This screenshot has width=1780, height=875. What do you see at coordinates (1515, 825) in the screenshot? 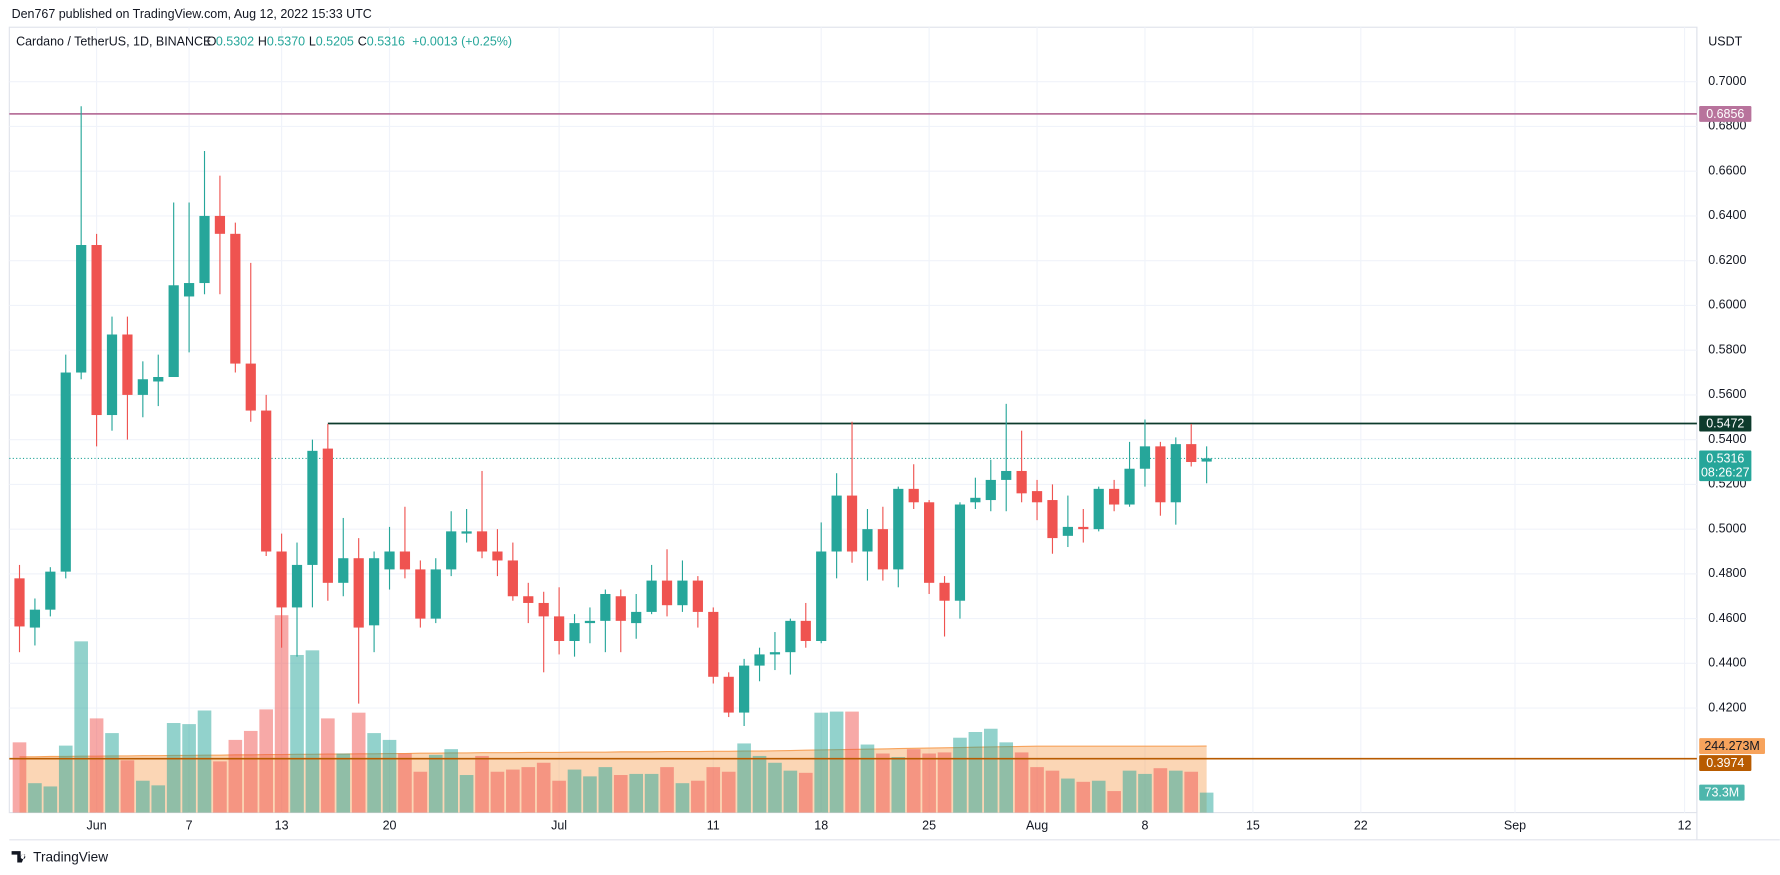
I see `x-tick-label: Sep` at bounding box center [1515, 825].